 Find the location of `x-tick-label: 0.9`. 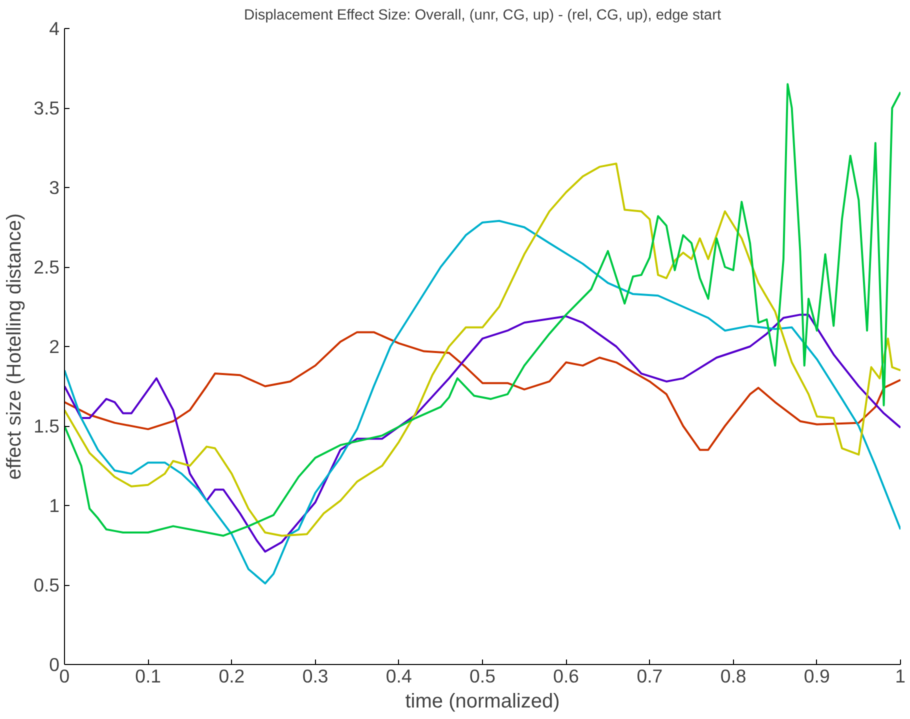

x-tick-label: 0.9 is located at coordinates (817, 676).